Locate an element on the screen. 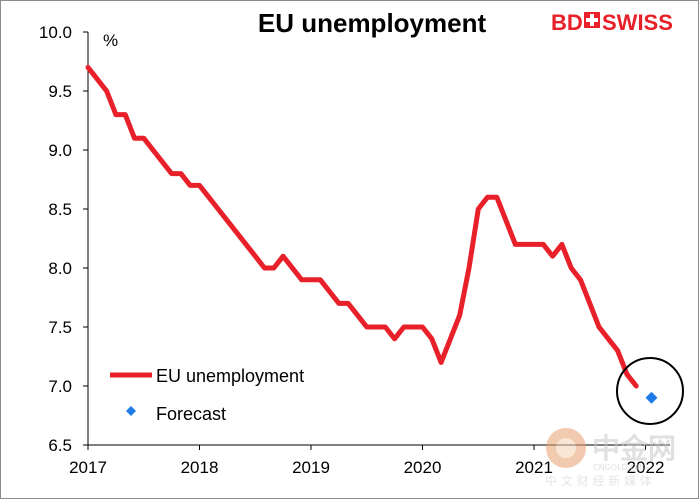  y-tick-label: 7.0 is located at coordinates (60, 386).